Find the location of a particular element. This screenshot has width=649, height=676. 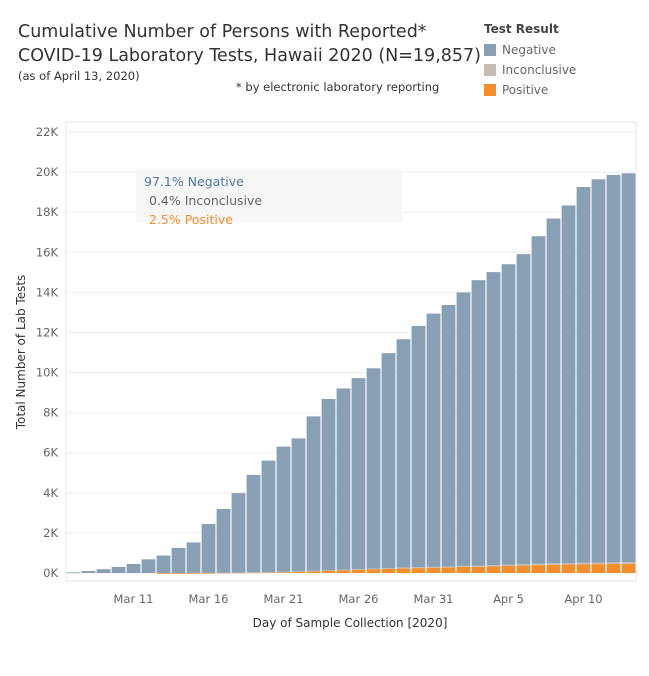

x-tick-label: Apr 5 is located at coordinates (508, 599).